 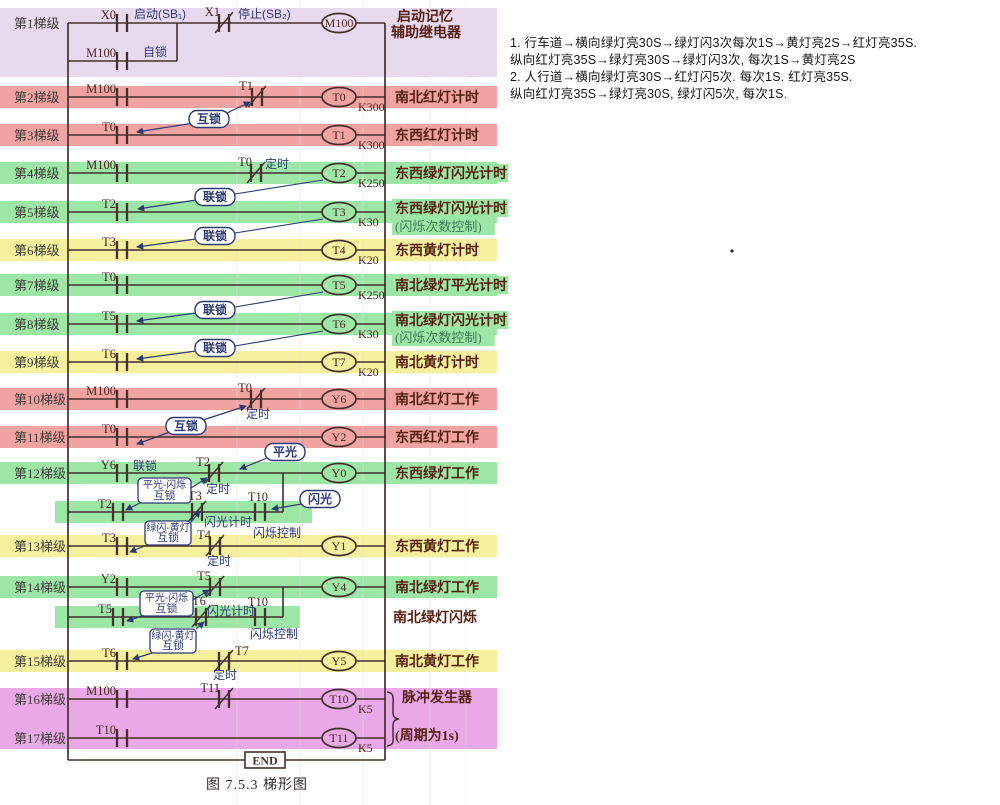 I want to click on contact-T6, so click(x=122, y=362).